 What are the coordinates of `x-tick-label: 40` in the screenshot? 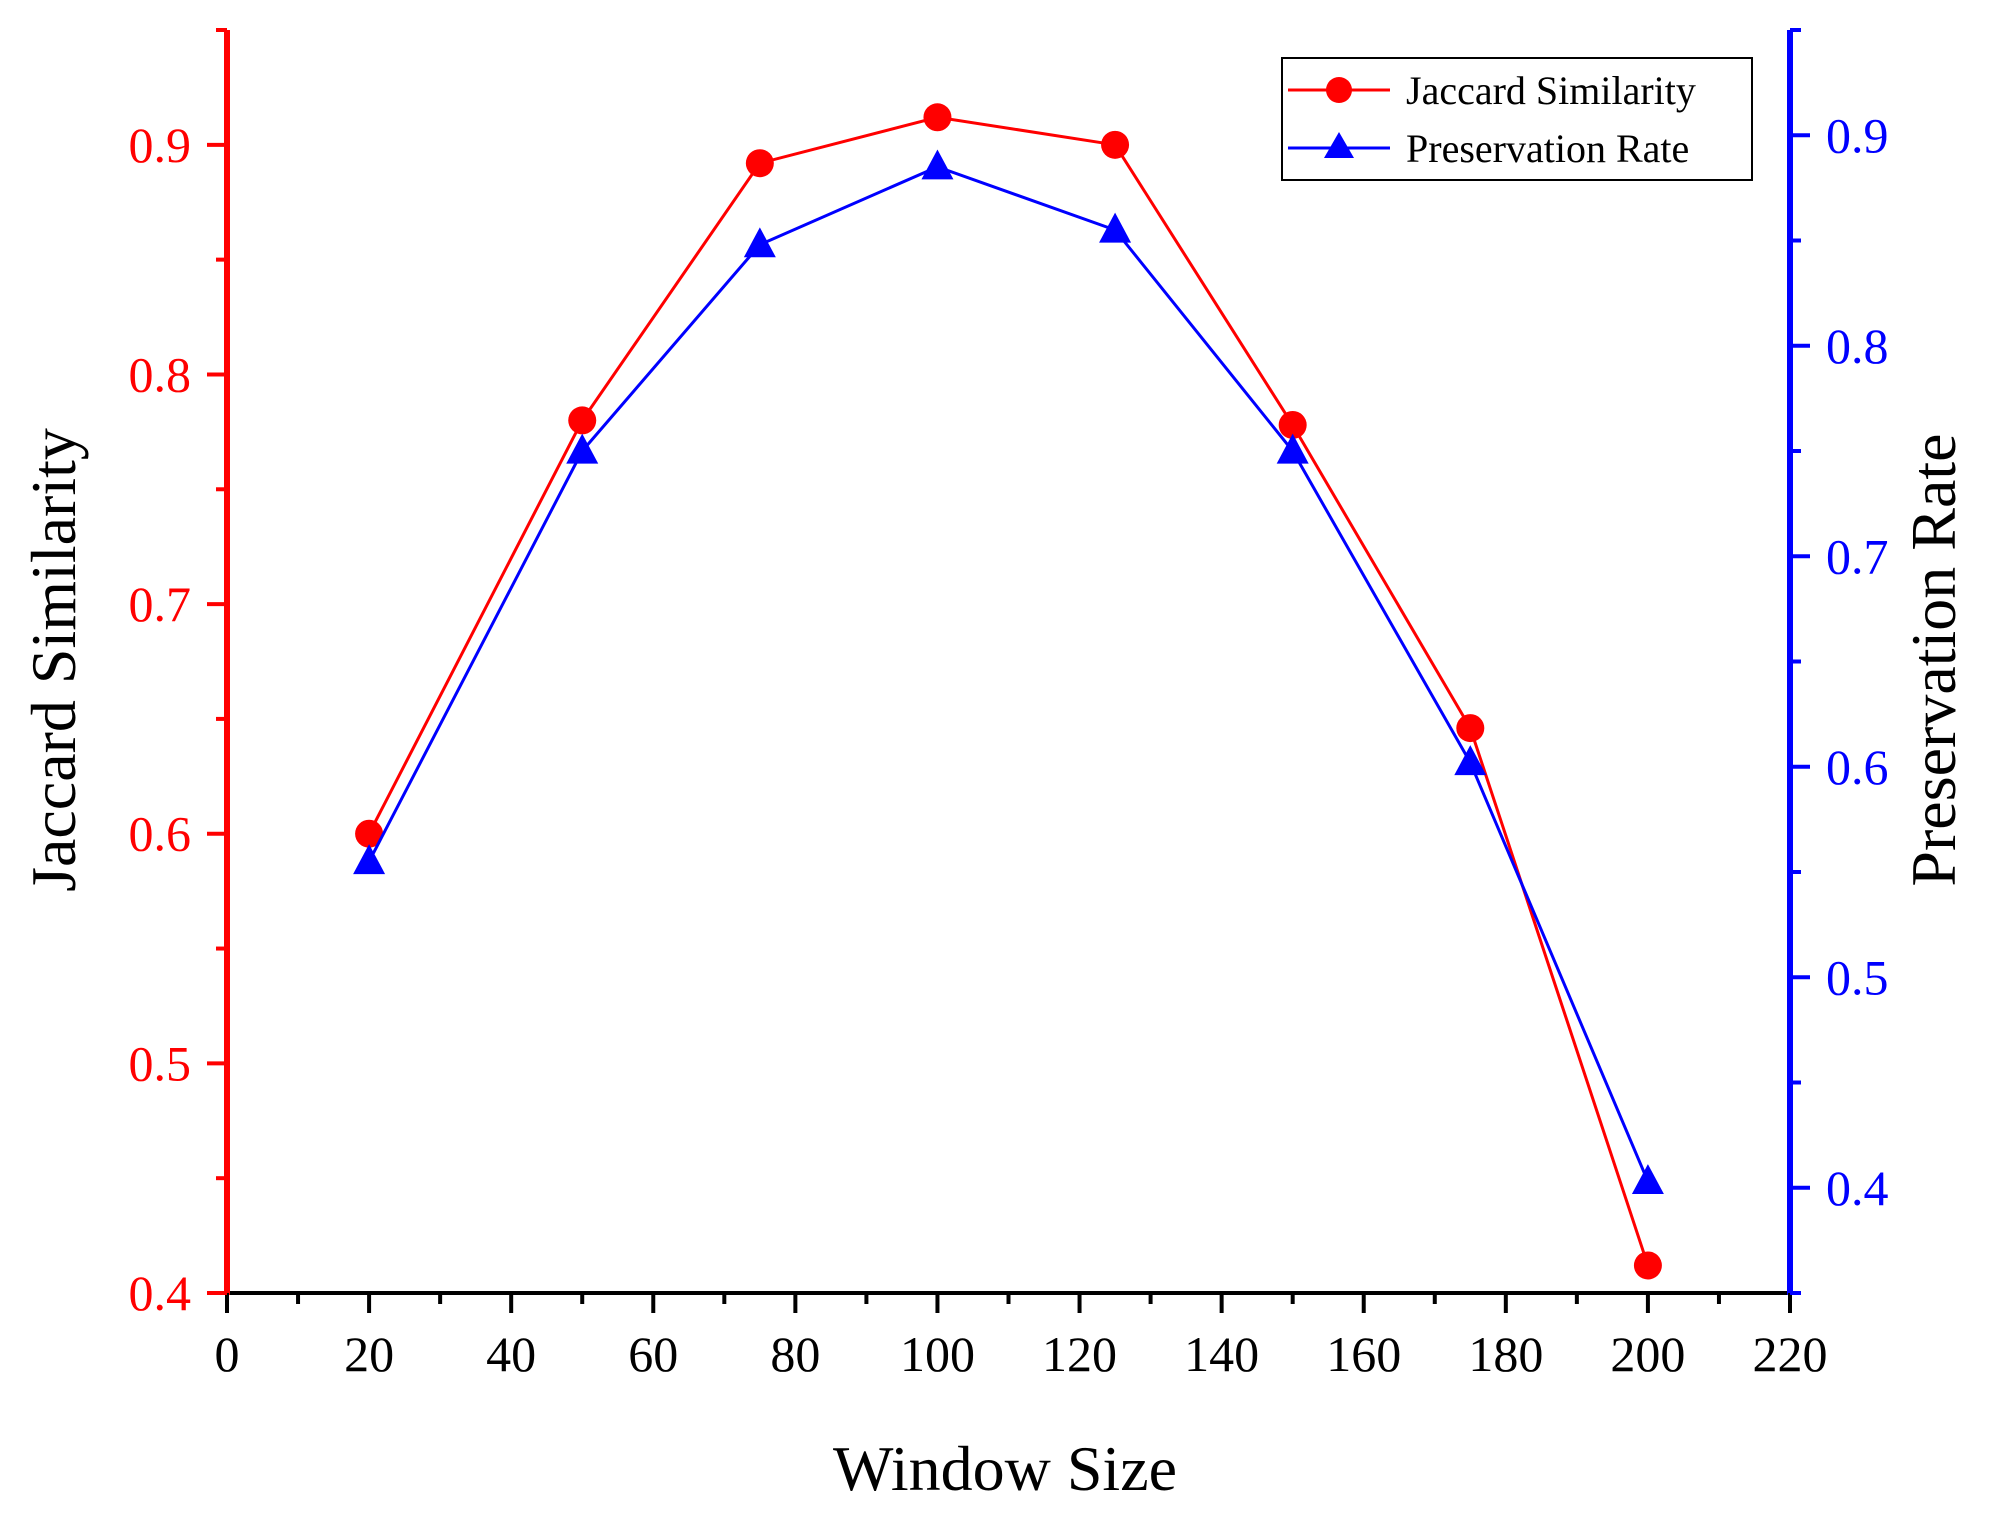 It's located at (511, 1354).